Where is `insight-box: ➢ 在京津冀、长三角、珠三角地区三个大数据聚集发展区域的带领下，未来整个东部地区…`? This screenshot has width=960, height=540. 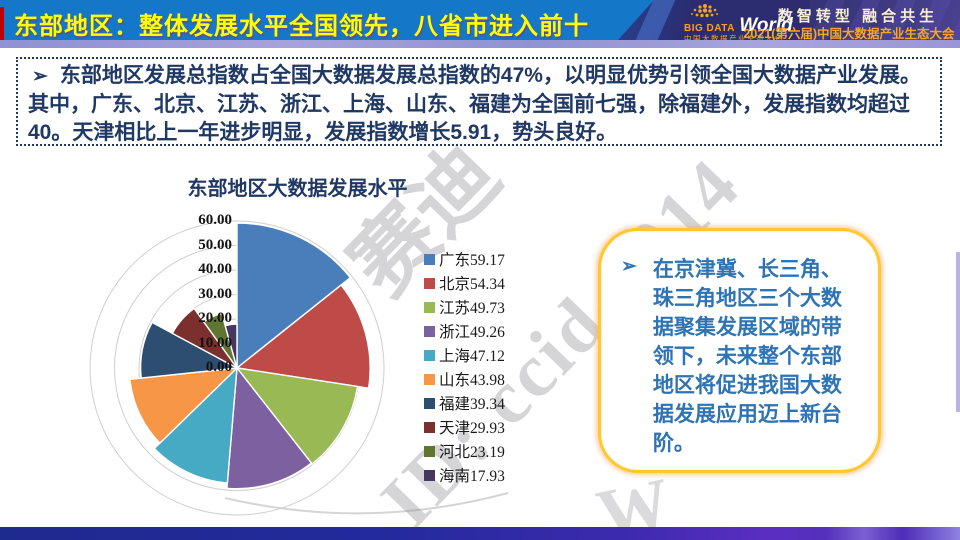
insight-box: ➢ 在京津冀、长三角、珠三角地区三个大数据聚集发展区域的带领下，未来整个东部地区… is located at coordinates (739, 350).